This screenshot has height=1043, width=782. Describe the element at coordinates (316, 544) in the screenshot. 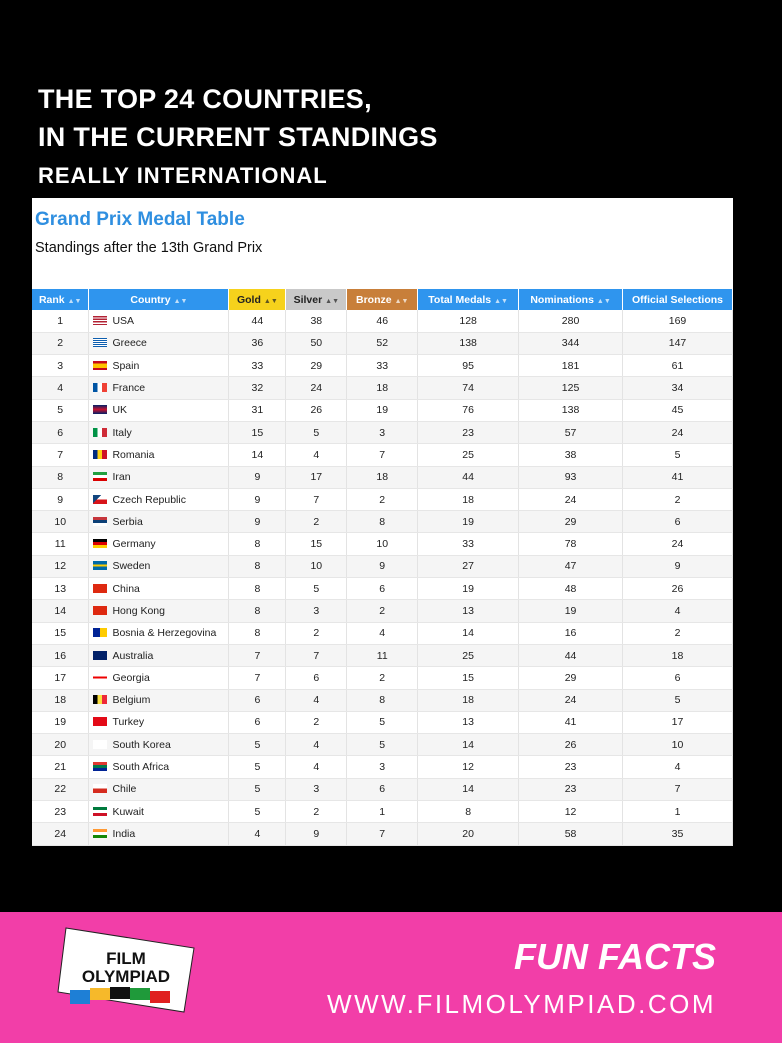

I see `cell-silver: 15` at that location.